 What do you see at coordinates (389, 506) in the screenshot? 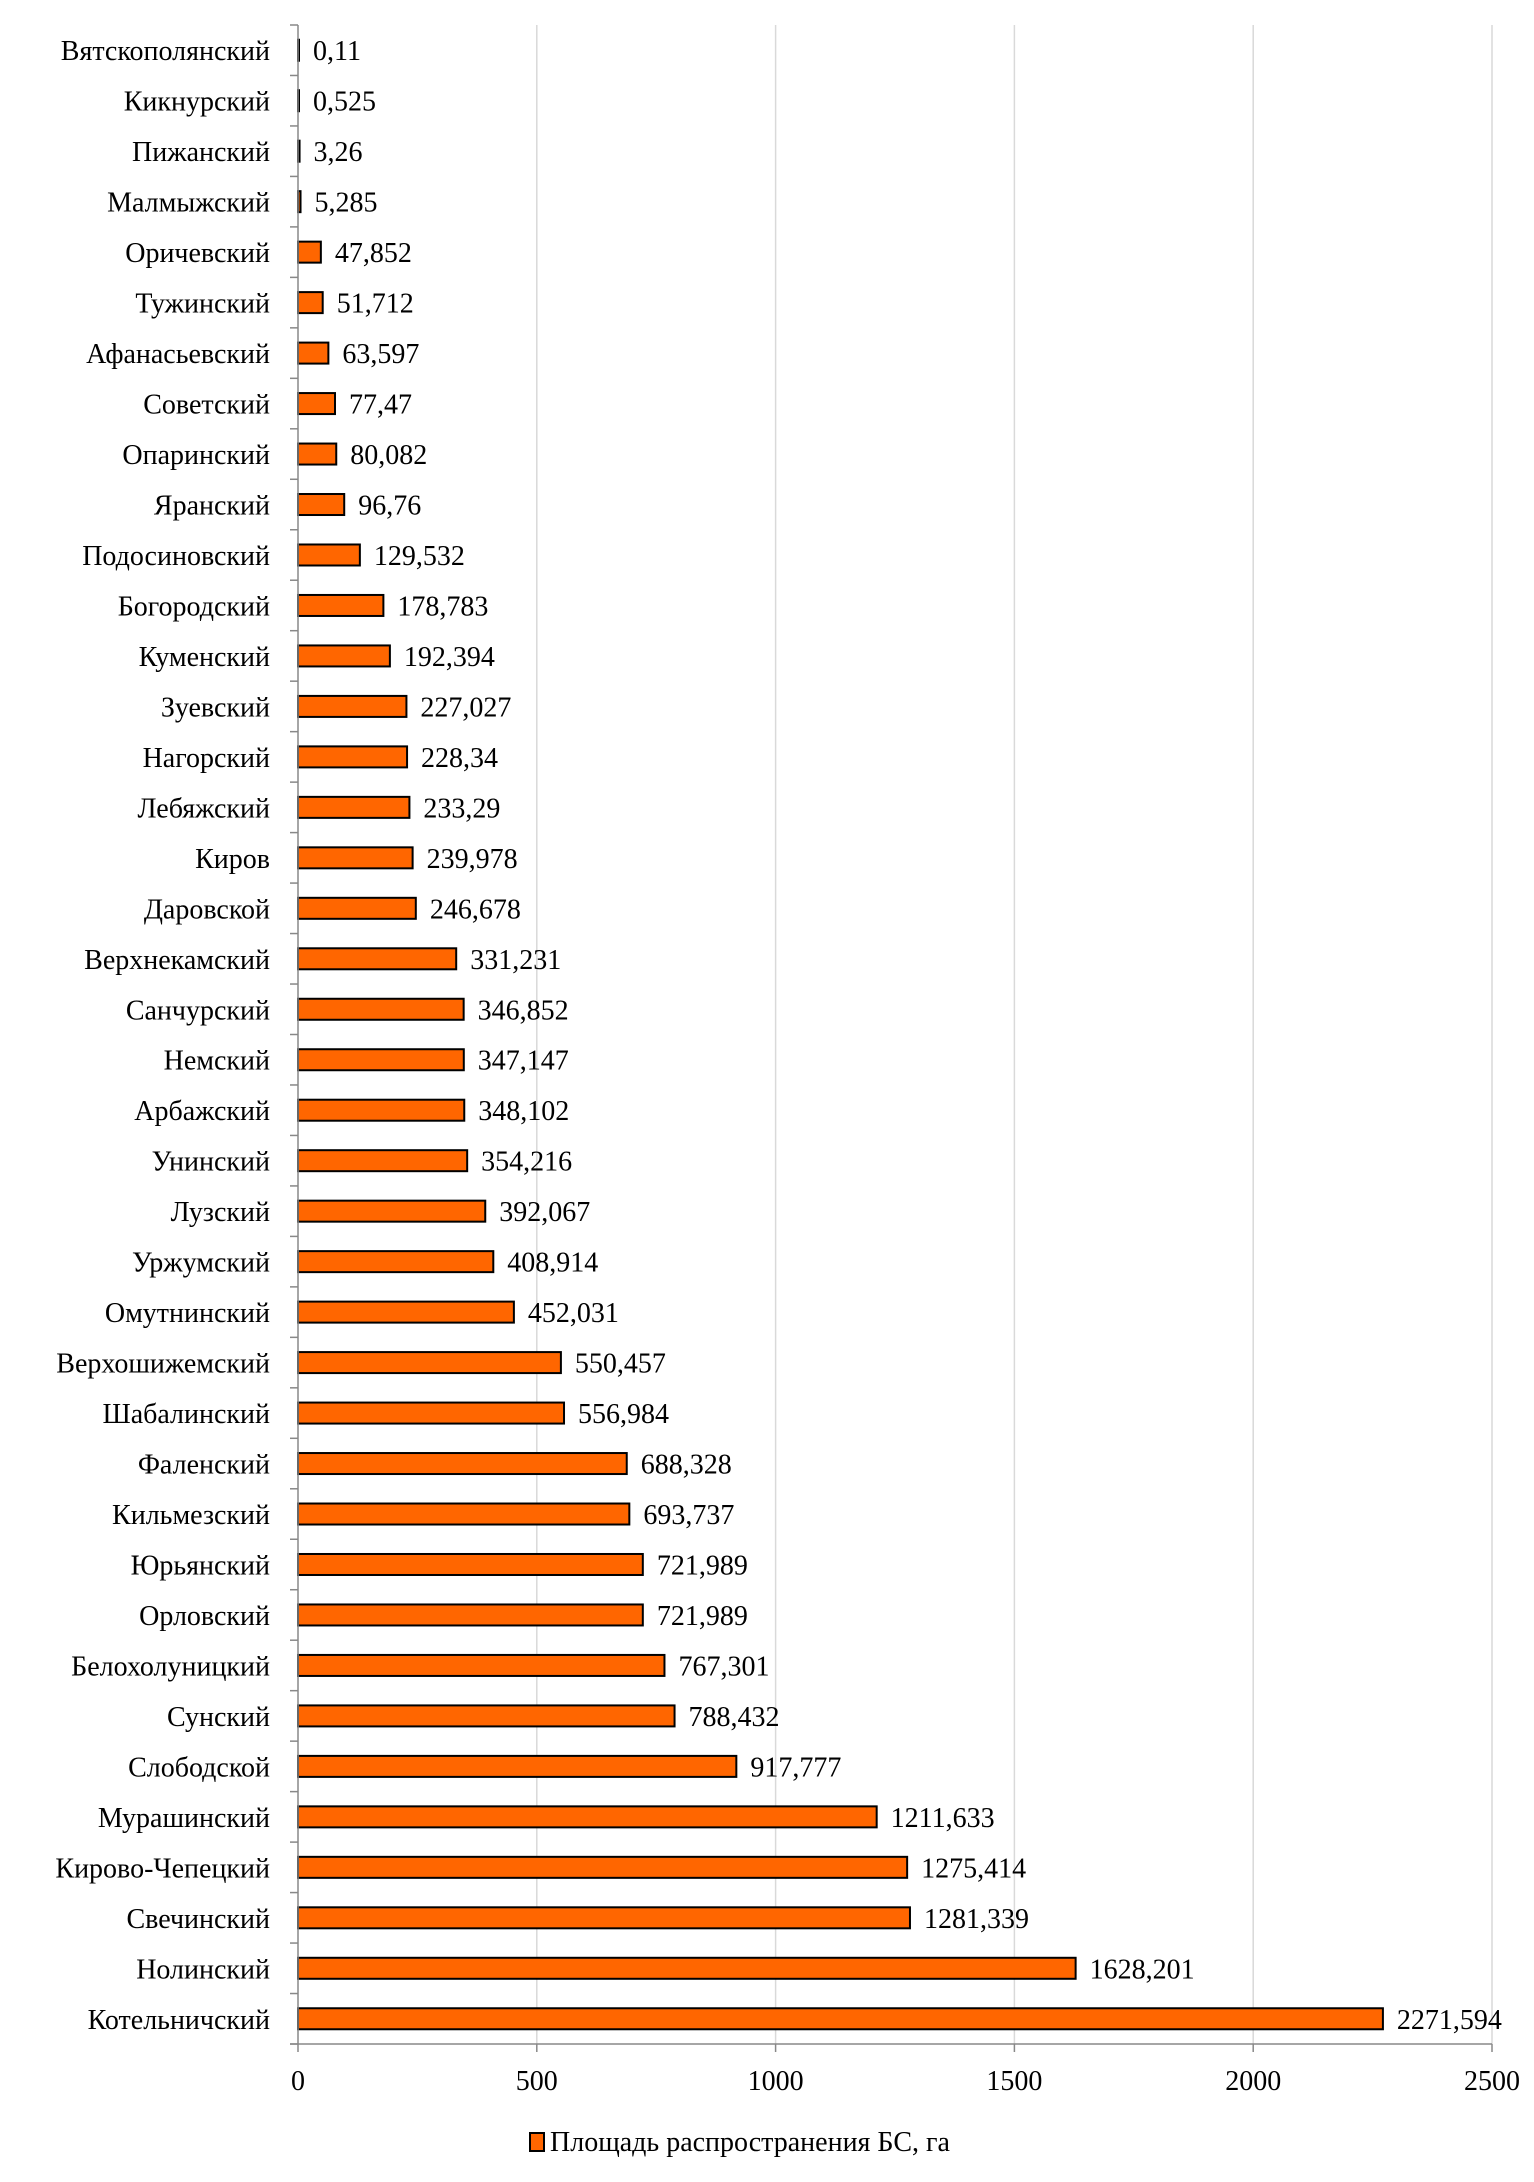
I see `data-label: 96,76` at bounding box center [389, 506].